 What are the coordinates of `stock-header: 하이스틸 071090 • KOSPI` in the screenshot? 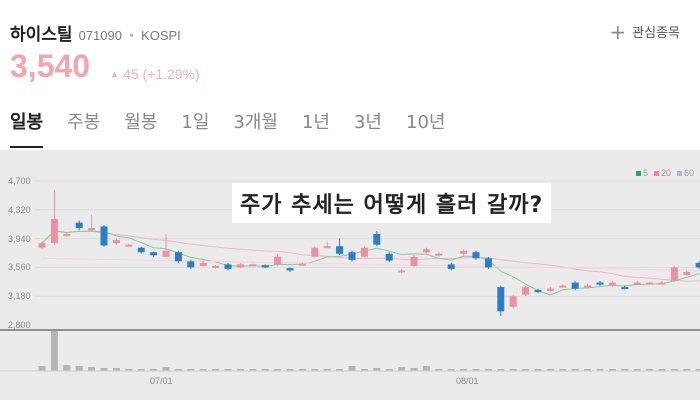 It's located at (95, 32).